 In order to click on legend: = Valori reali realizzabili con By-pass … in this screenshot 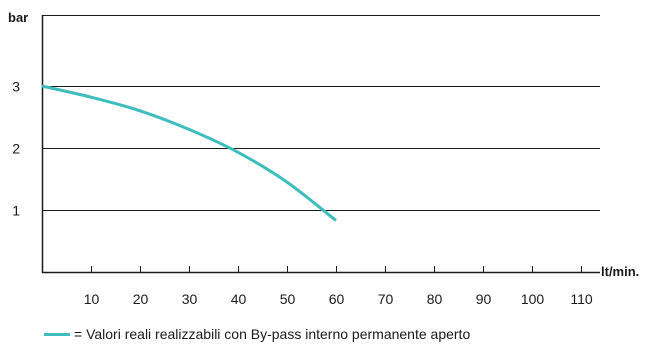, I will do `click(257, 334)`.